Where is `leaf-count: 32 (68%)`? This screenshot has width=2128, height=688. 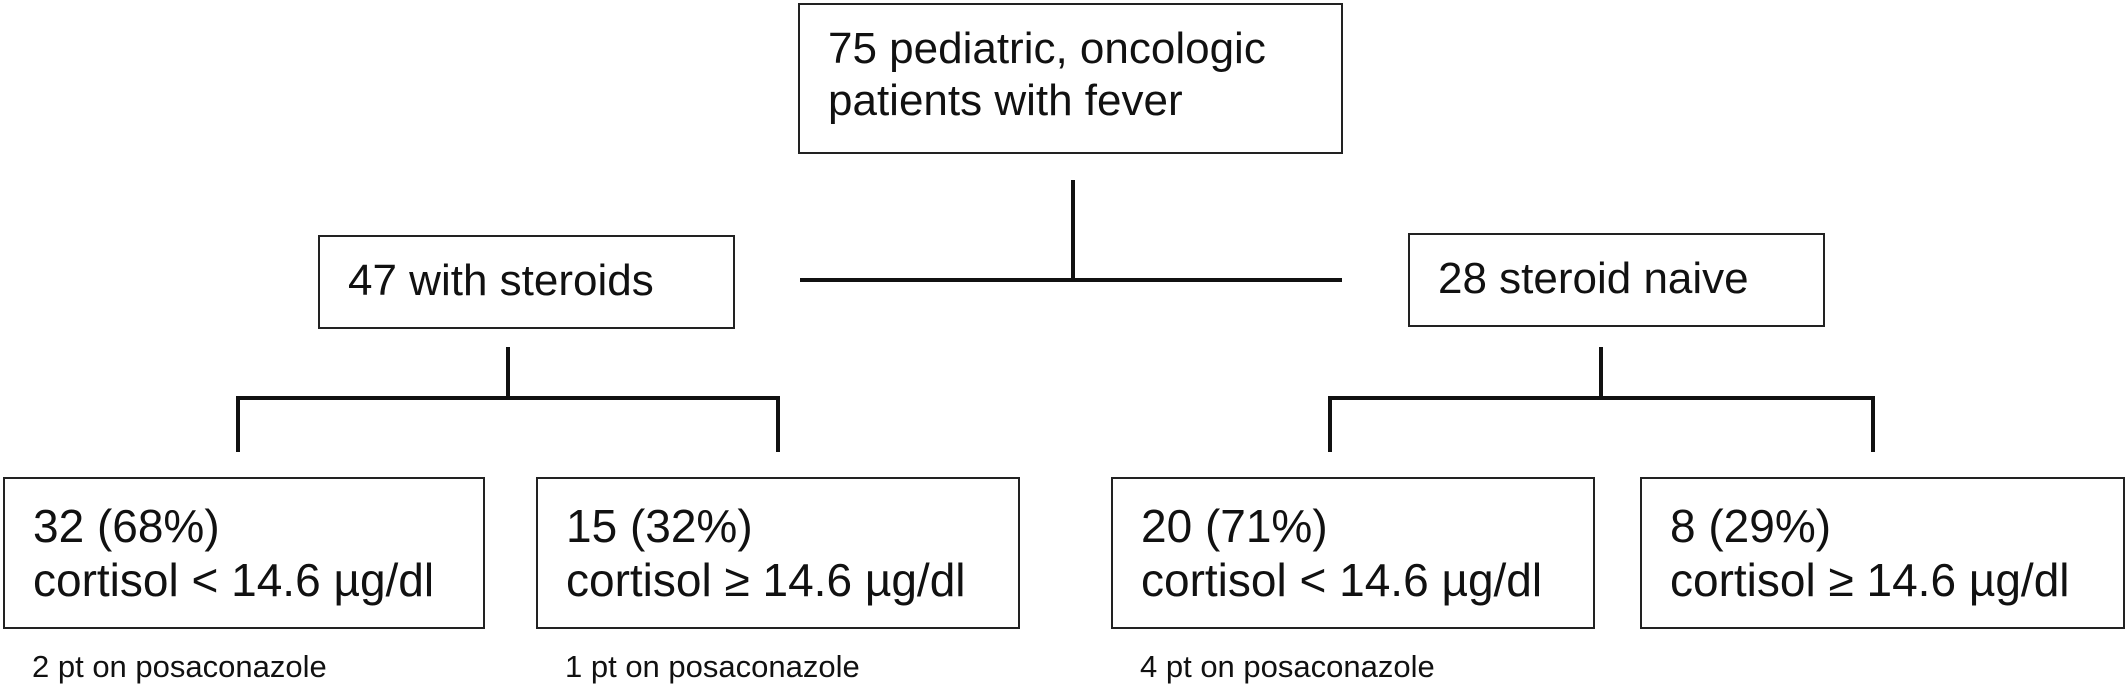
leaf-count: 32 (68%) is located at coordinates (126, 526).